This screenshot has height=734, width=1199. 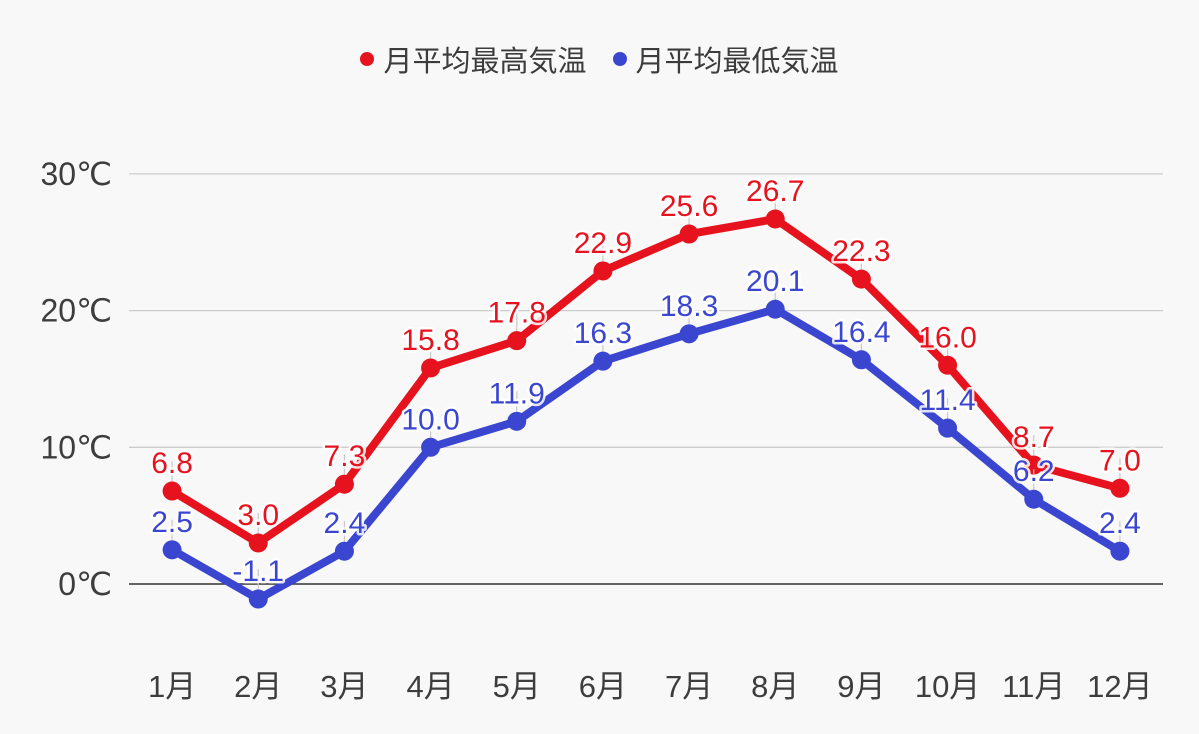 I want to click on y-axis-tick-label: 20℃, so click(x=76, y=311).